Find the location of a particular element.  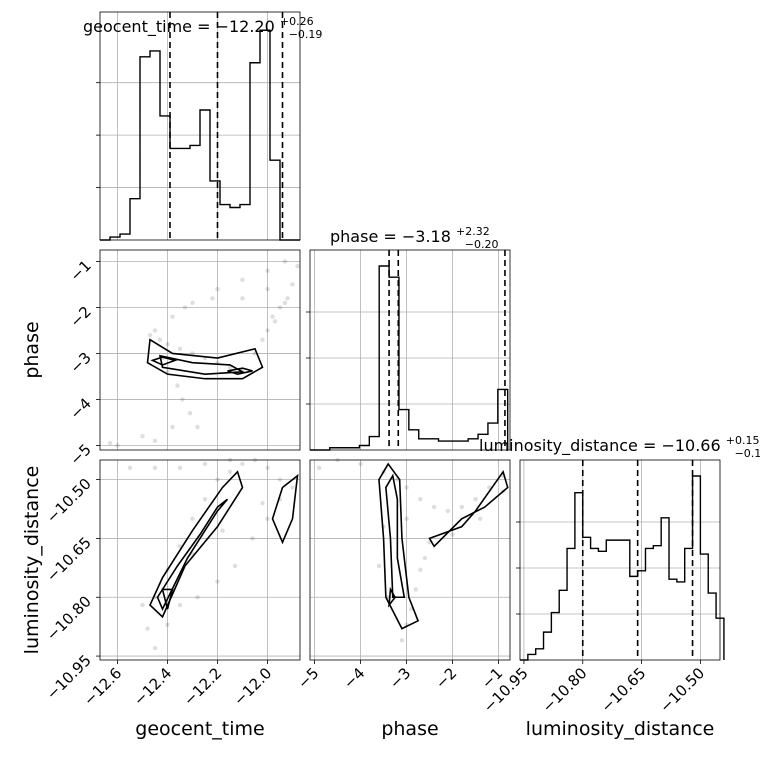

x-tick-label-geocent-time: −12.0 is located at coordinates (252, 686).